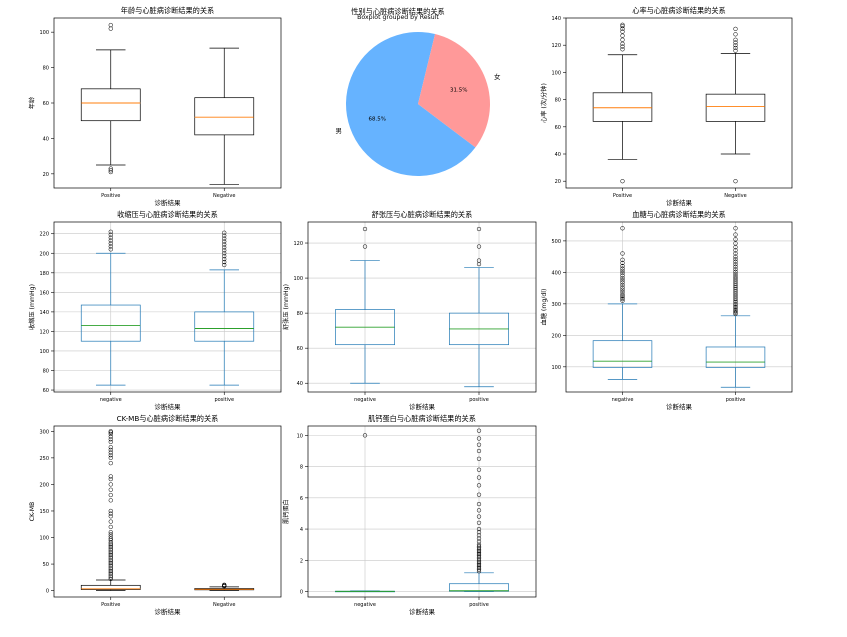 This screenshot has height=637, width=847. What do you see at coordinates (44, 332) in the screenshot?
I see `y-tick-label: 120` at bounding box center [44, 332].